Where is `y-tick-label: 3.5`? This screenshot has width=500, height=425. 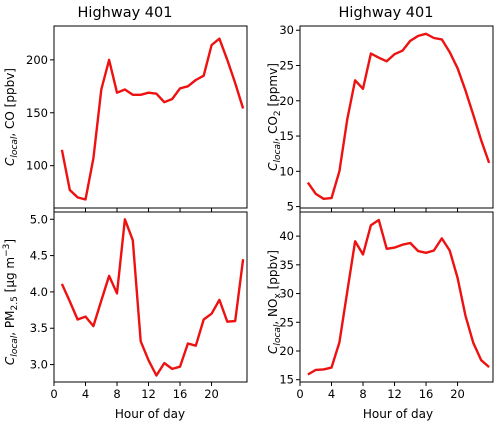 y-tick-label: 3.5 is located at coordinates (39, 328).